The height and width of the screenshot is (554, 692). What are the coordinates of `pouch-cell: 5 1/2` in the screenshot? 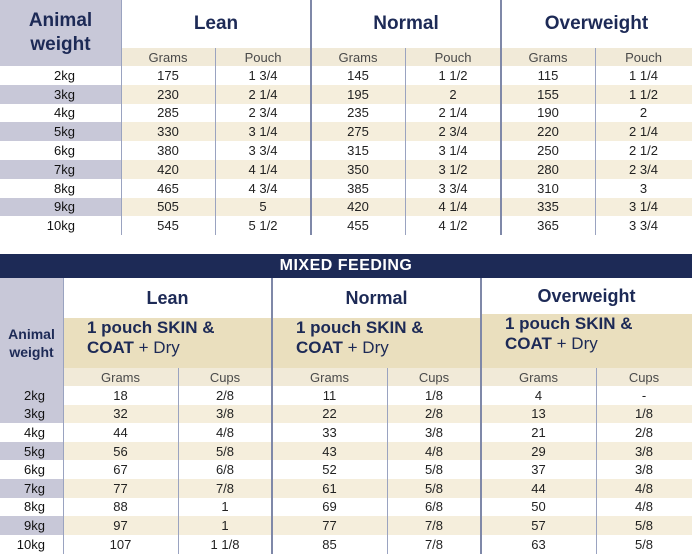 It's located at (263, 226).